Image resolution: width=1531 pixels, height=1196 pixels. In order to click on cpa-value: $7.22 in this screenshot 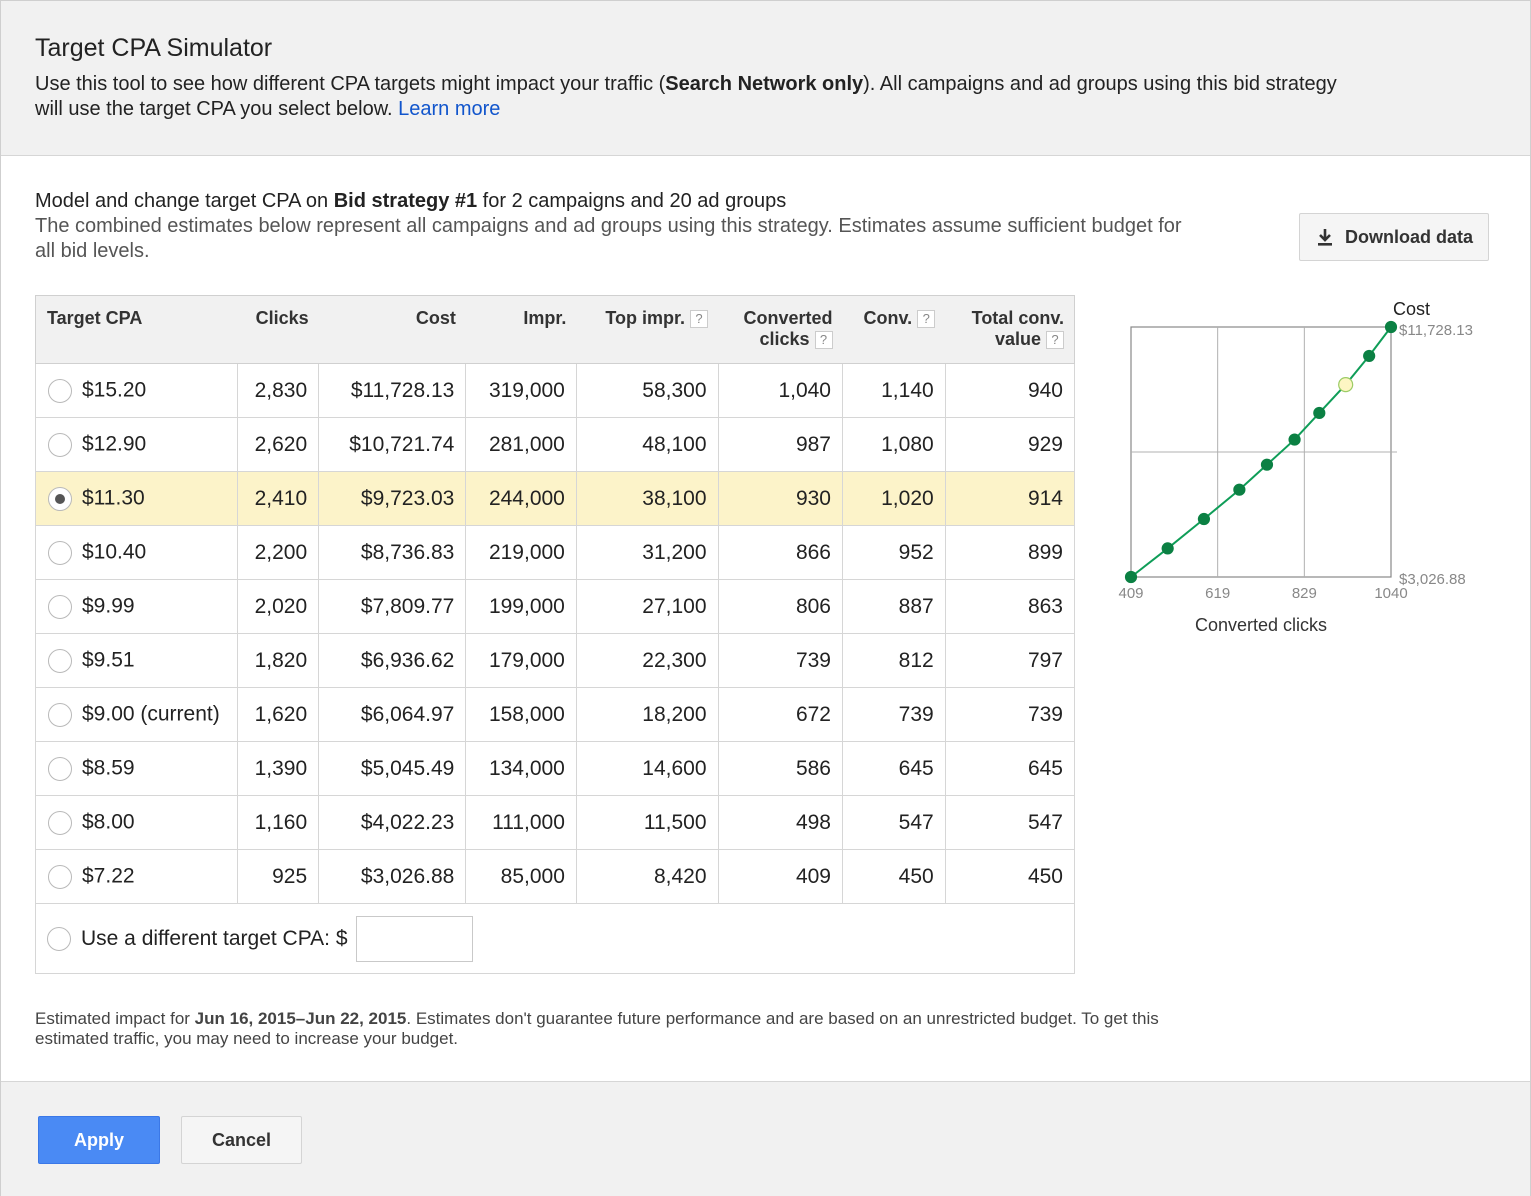, I will do `click(108, 876)`.